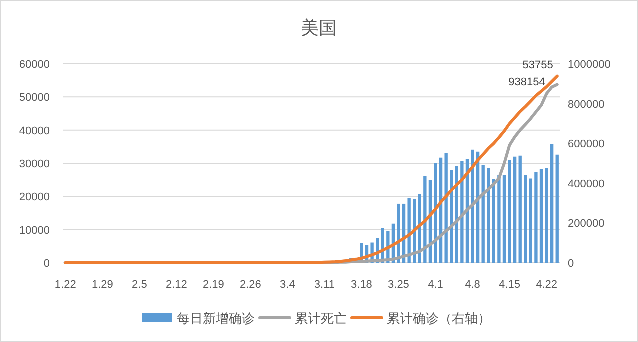 The image size is (638, 342). I want to click on x-tick-label: 2.19, so click(213, 285).